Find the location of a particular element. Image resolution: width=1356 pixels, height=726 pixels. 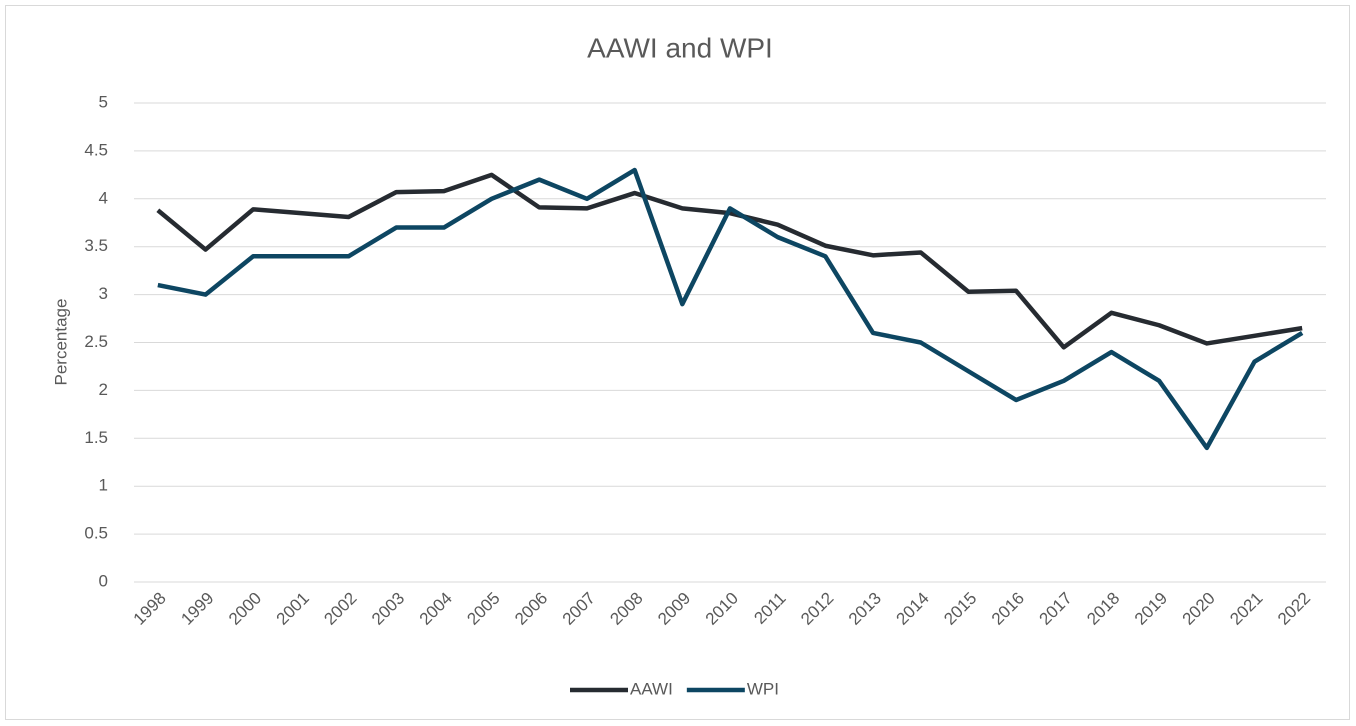

legend-label: AAWI is located at coordinates (651, 688).